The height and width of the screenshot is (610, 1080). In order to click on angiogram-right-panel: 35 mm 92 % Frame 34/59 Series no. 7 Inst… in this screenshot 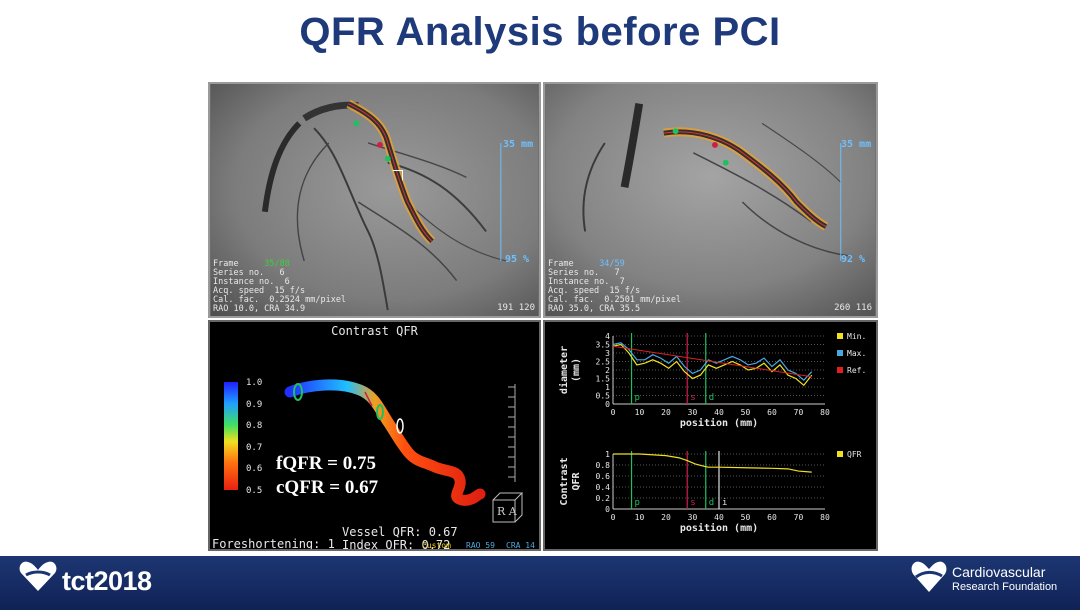, I will do `click(710, 200)`.